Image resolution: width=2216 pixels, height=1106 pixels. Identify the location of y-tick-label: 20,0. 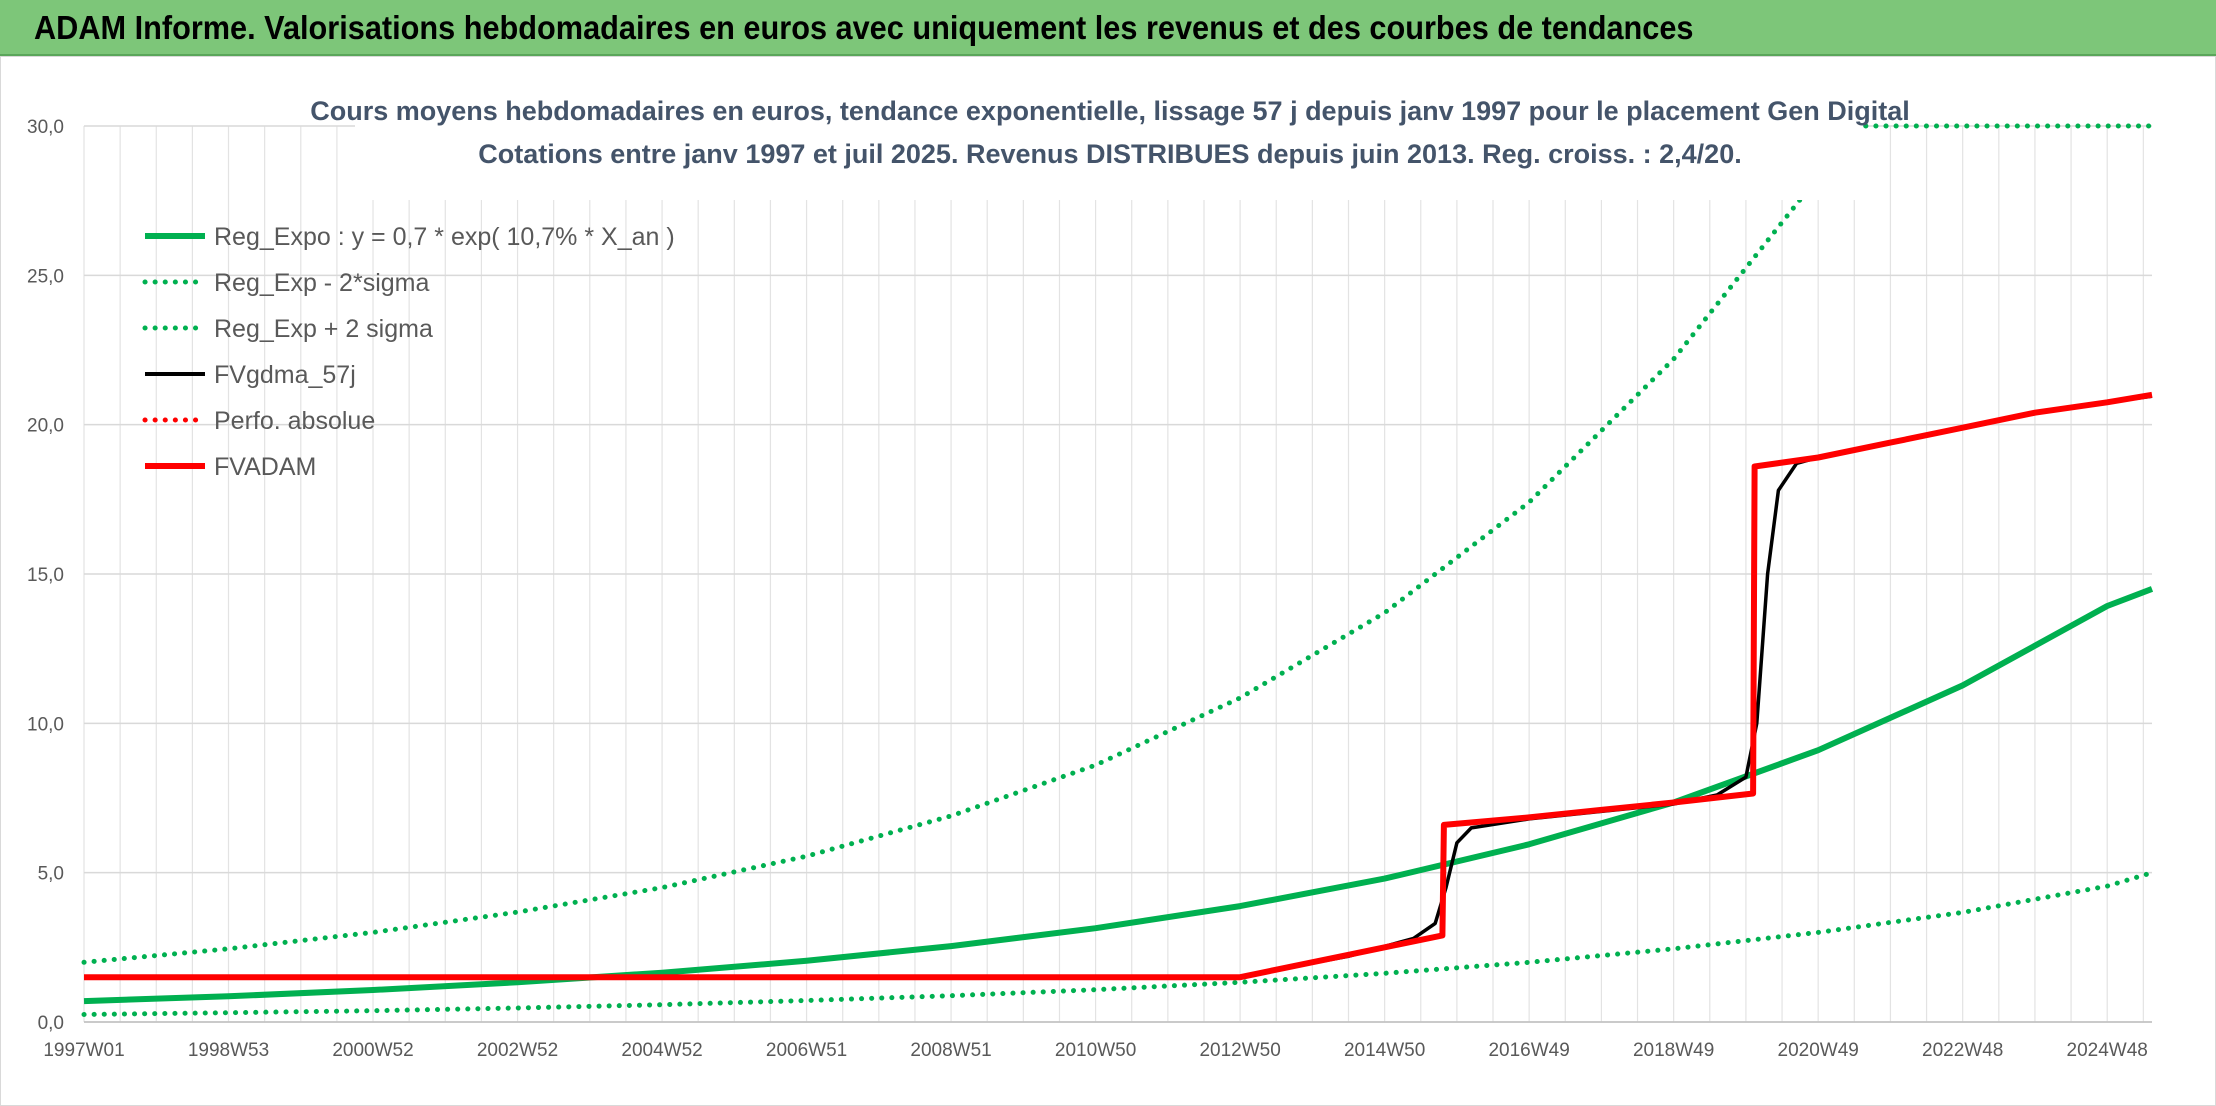
(45, 426).